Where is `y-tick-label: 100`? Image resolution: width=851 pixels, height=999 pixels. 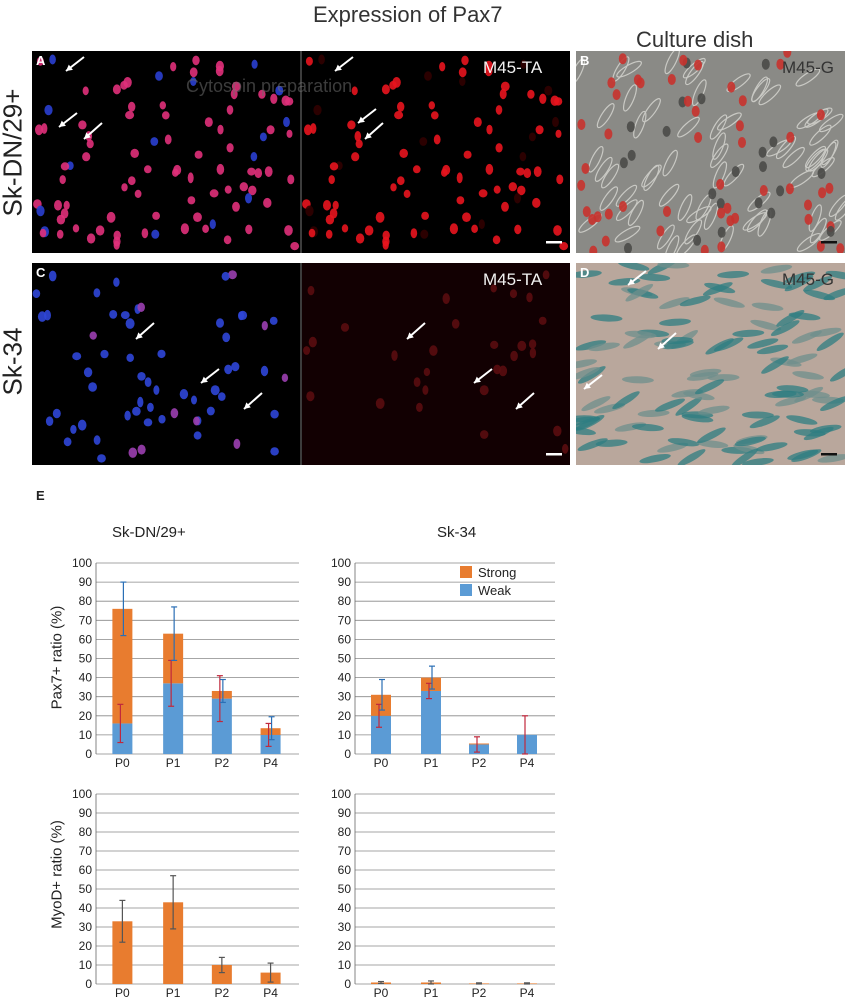 y-tick-label: 100 is located at coordinates (341, 563).